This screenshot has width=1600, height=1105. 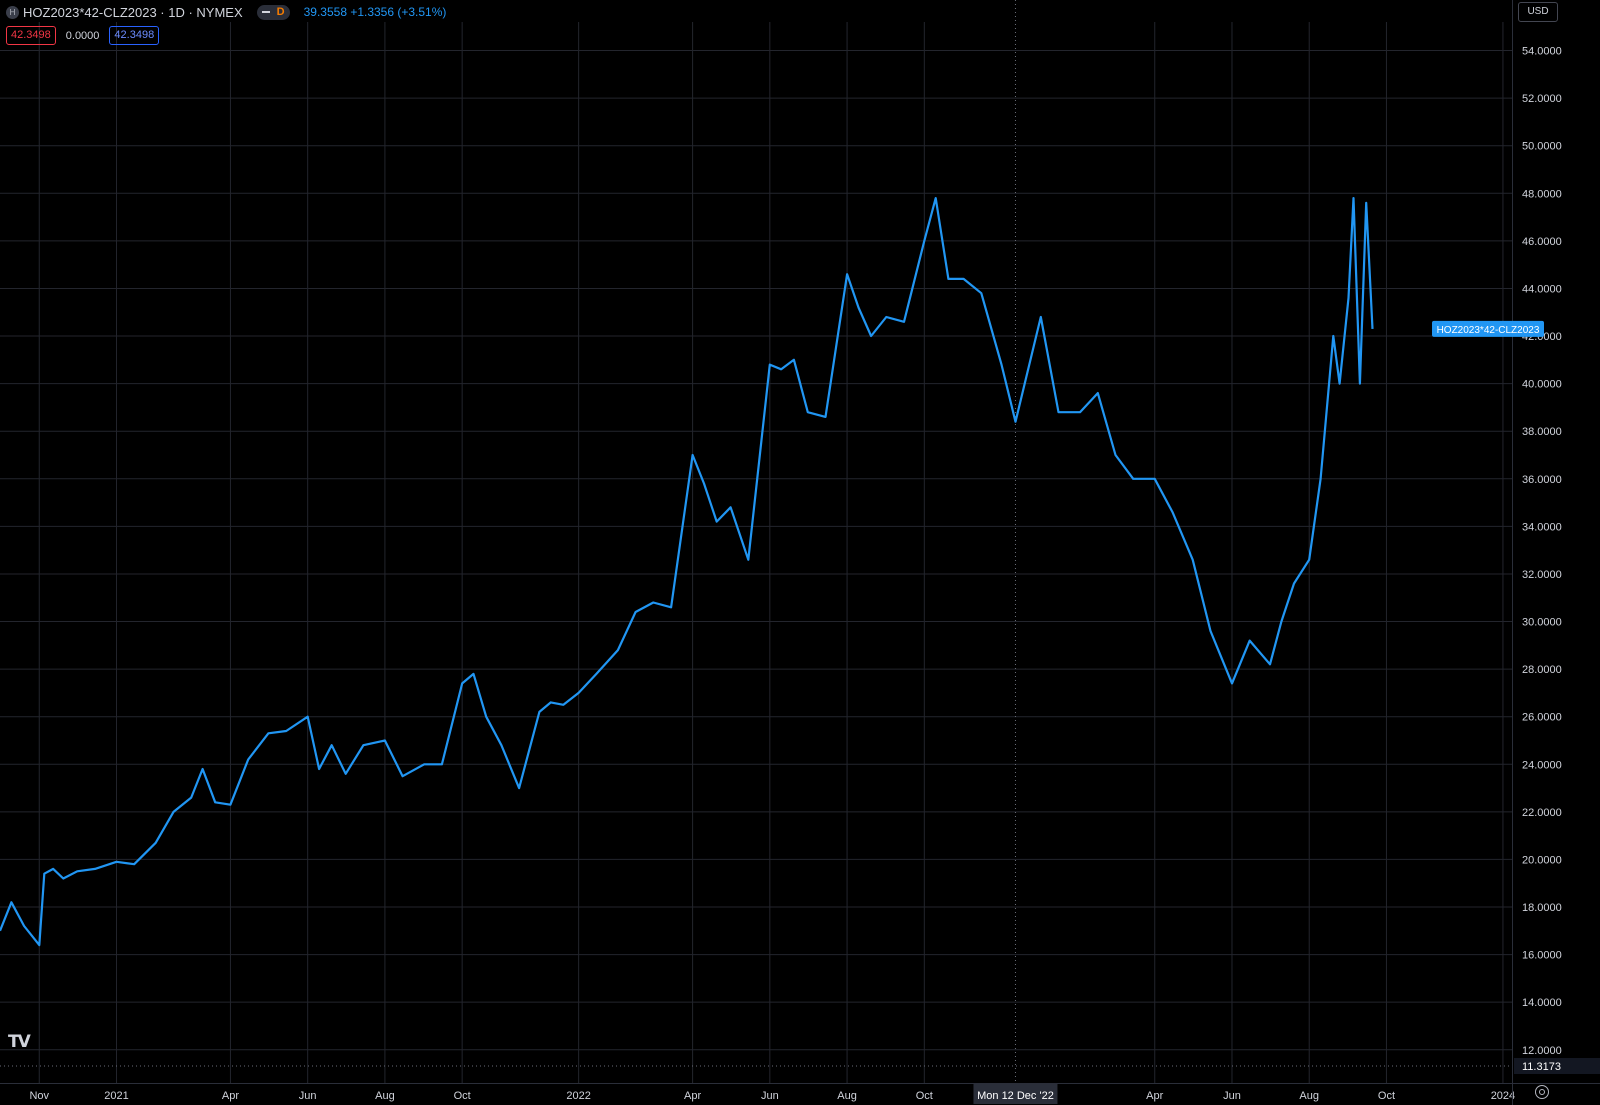 I want to click on y-tick-label: 48.0000, so click(x=1542, y=194).